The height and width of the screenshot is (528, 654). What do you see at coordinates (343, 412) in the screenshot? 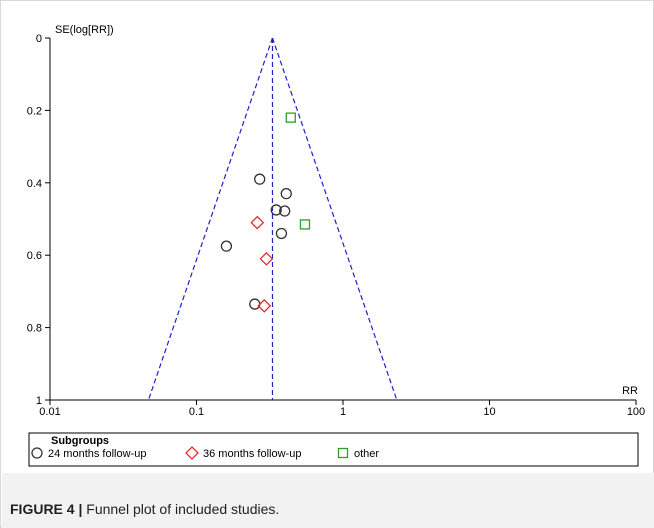
I see `x-tick-label: 1` at bounding box center [343, 412].